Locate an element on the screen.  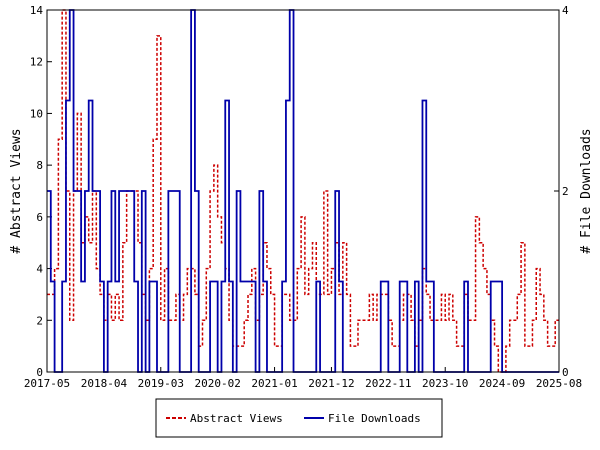
y-left-tick-label: 4 is located at coordinates (39, 269).